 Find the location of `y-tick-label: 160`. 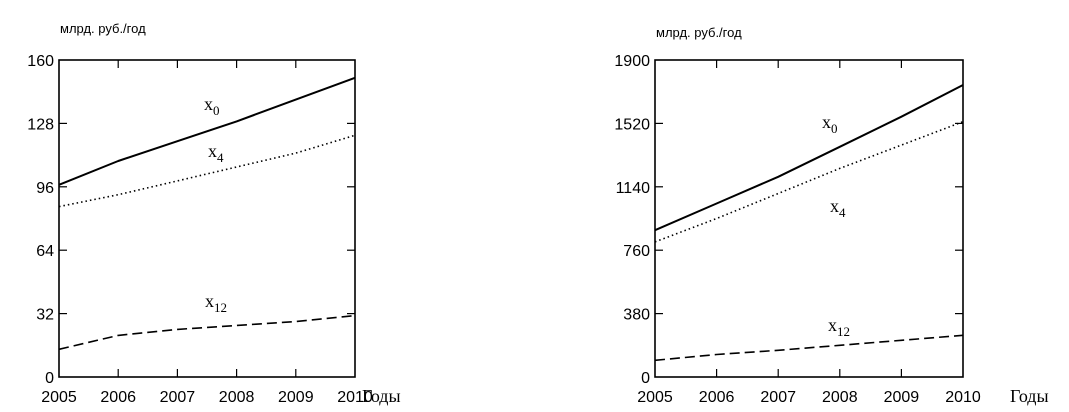

y-tick-label: 160 is located at coordinates (40, 61).